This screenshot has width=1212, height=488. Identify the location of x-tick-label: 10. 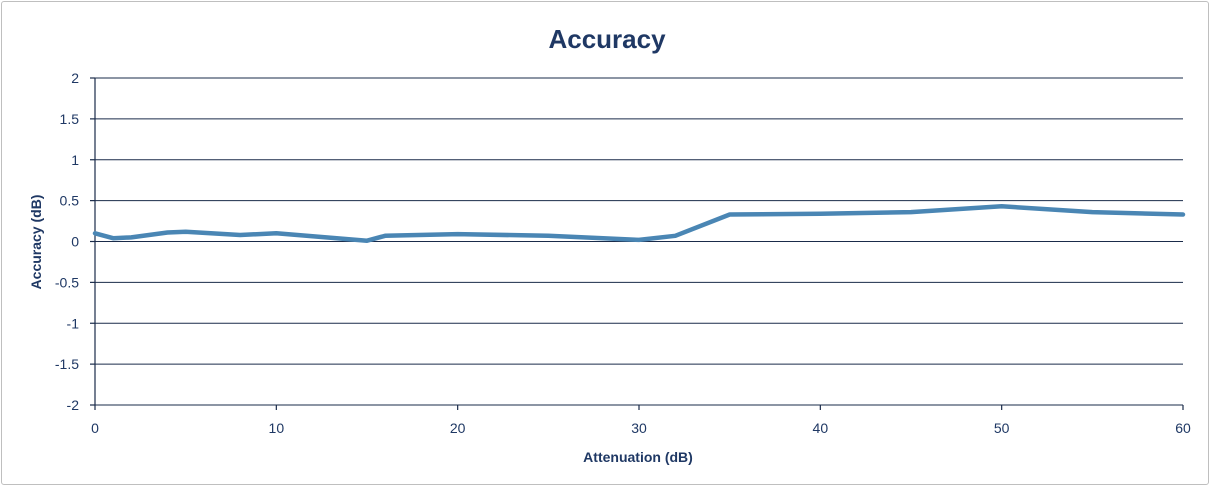
(277, 428).